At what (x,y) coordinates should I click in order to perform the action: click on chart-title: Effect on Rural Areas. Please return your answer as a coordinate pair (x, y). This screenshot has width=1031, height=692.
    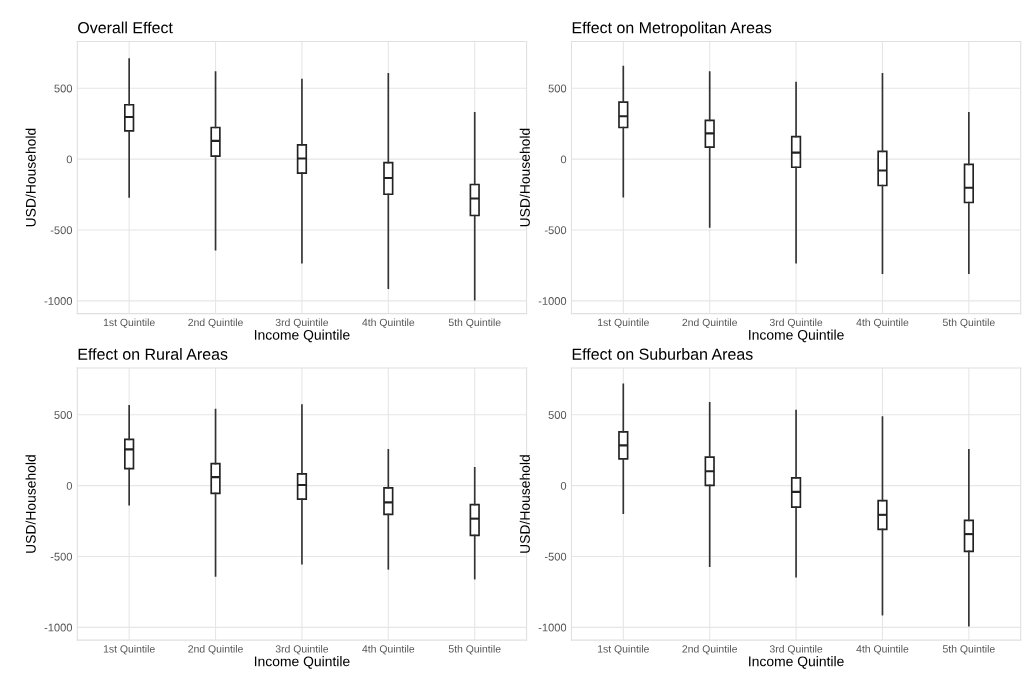
    Looking at the image, I should click on (153, 354).